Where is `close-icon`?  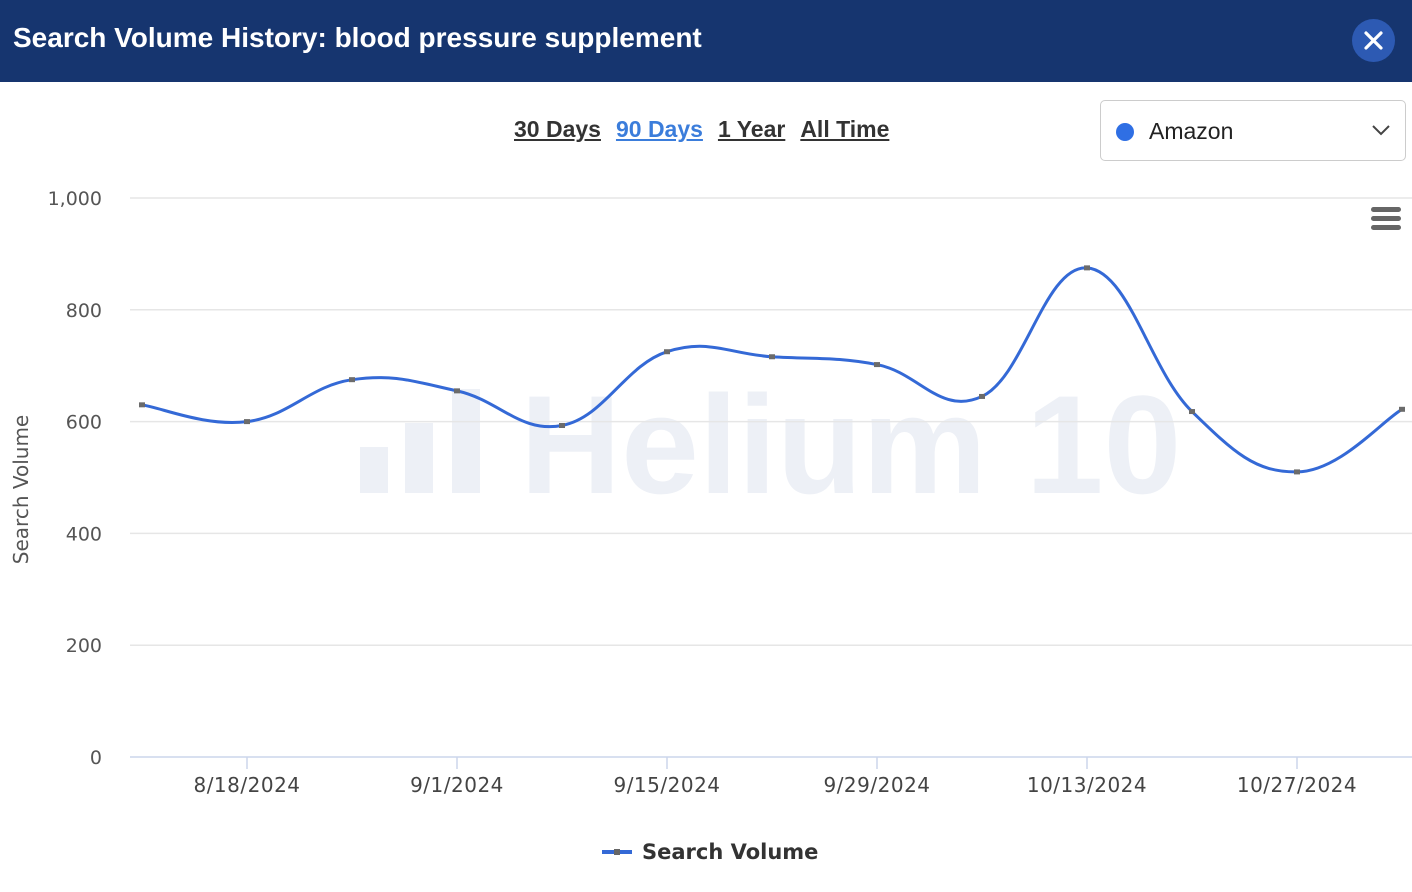
close-icon is located at coordinates (1373, 40).